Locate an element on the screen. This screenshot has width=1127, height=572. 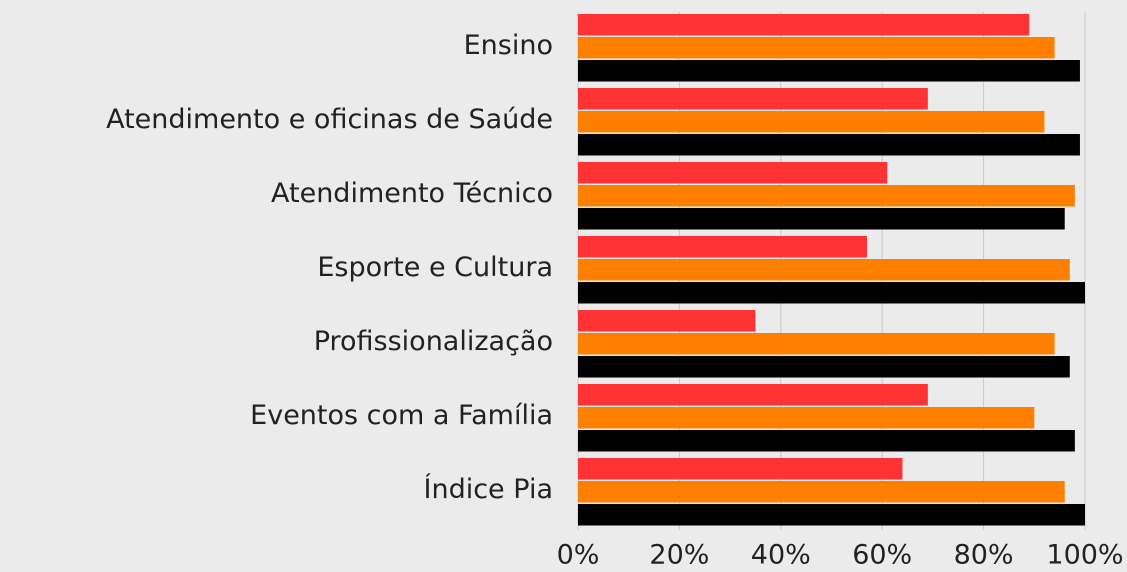
y-tick-label: Eventos com a Família is located at coordinates (401, 415).